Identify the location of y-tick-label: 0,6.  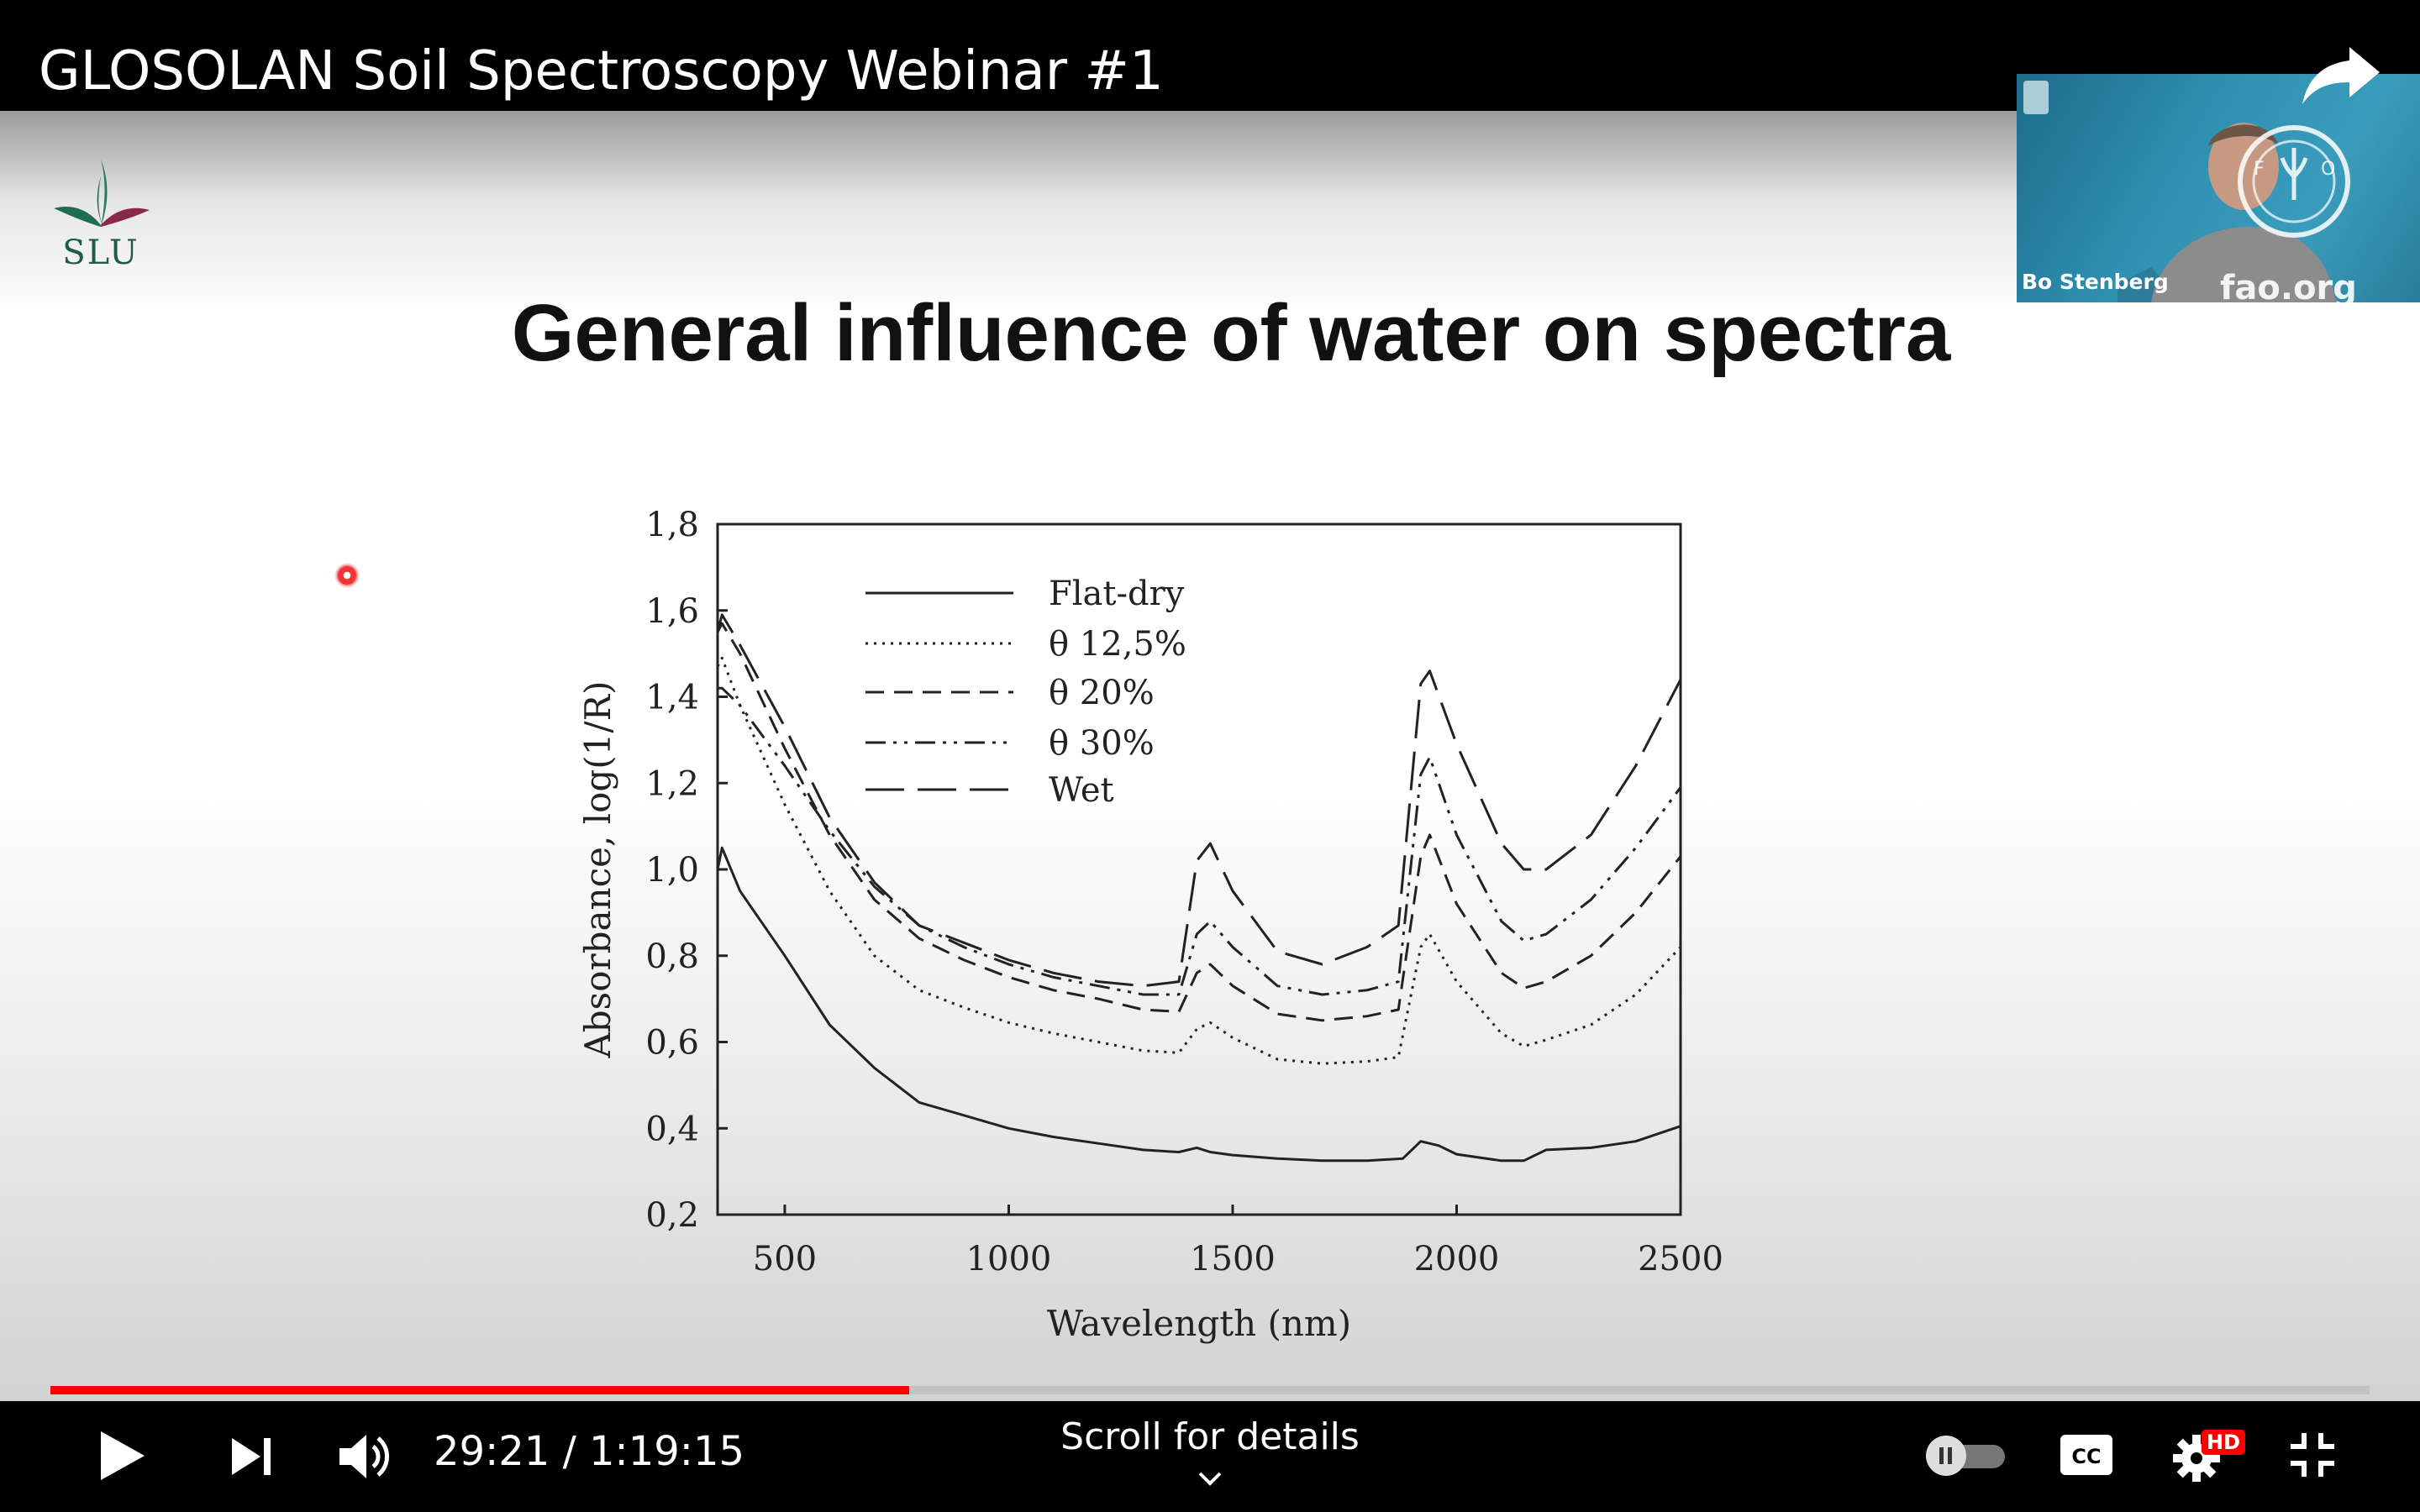
(672, 1043).